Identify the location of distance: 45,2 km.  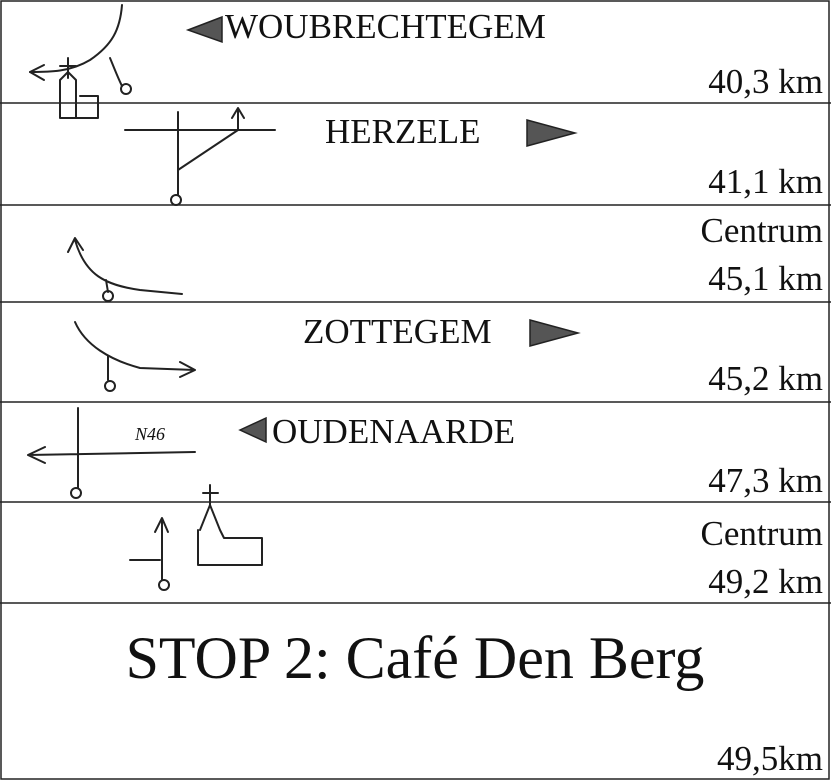
(765, 378).